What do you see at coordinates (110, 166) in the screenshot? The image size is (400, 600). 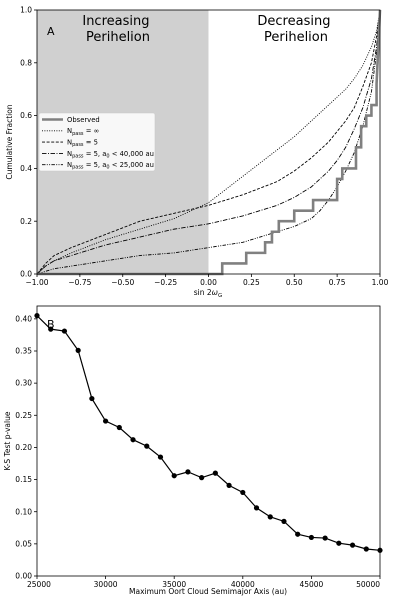 I see `legend-label: Npass = 5, a0 < 25,000 au` at bounding box center [110, 166].